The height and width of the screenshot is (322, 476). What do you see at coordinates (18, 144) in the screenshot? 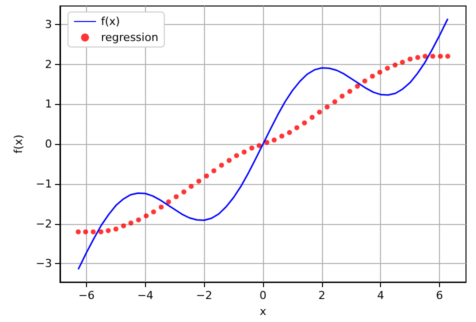
I see `y-axis-title: f(x)` at bounding box center [18, 144].